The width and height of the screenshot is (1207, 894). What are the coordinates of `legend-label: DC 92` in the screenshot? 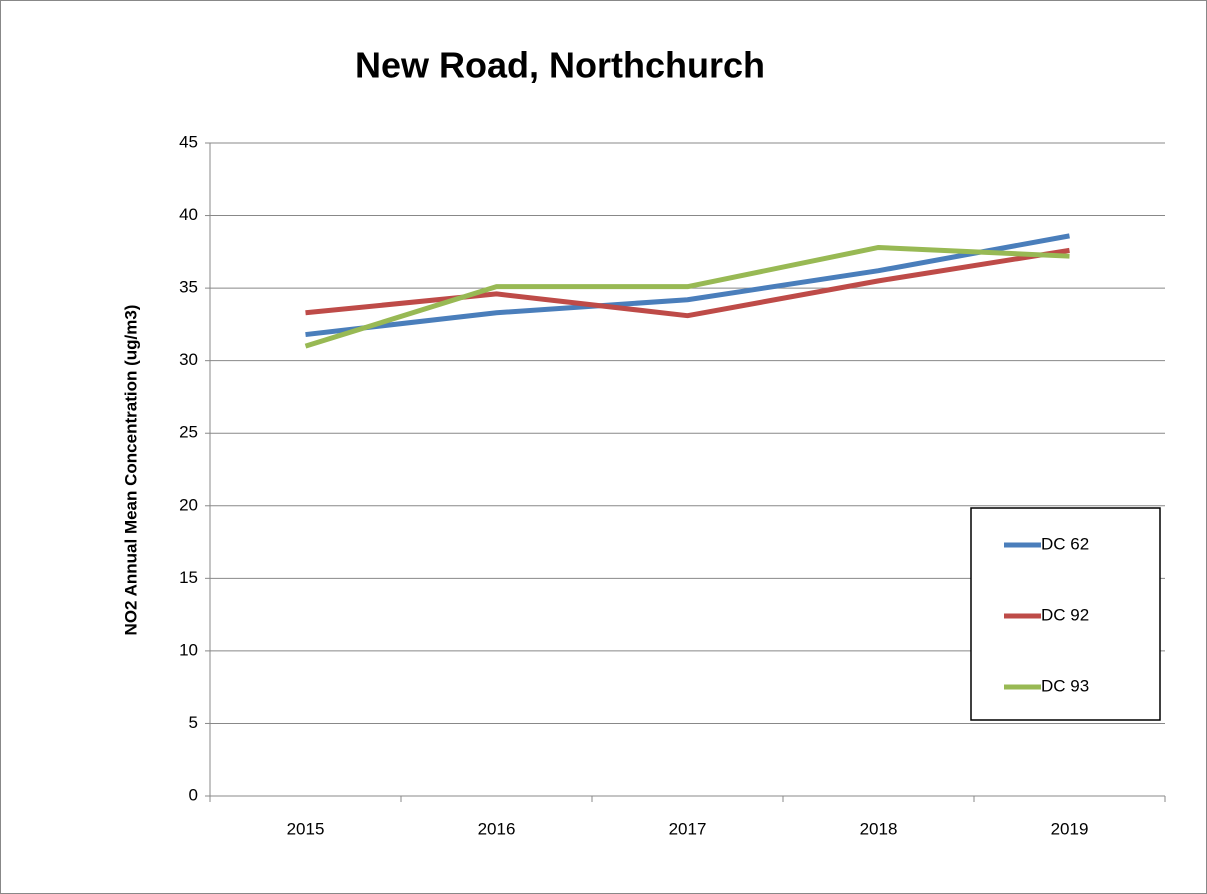 It's located at (1065, 614).